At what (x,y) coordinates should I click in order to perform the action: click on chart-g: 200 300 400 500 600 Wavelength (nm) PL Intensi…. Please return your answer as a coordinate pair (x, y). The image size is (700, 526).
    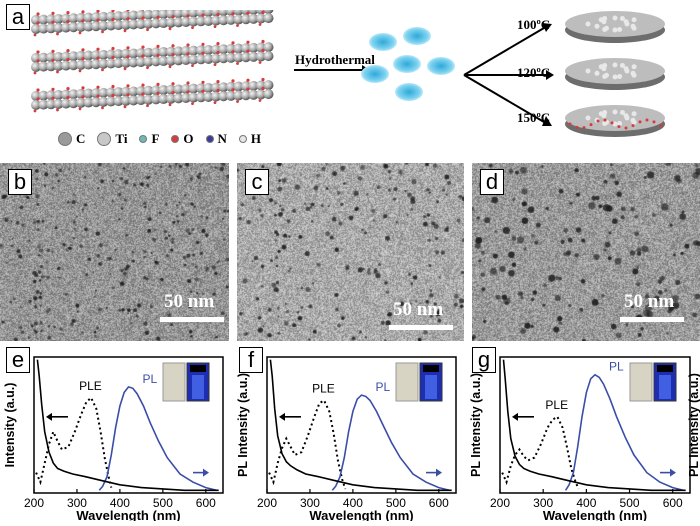
    Looking at the image, I should click on (584, 439).